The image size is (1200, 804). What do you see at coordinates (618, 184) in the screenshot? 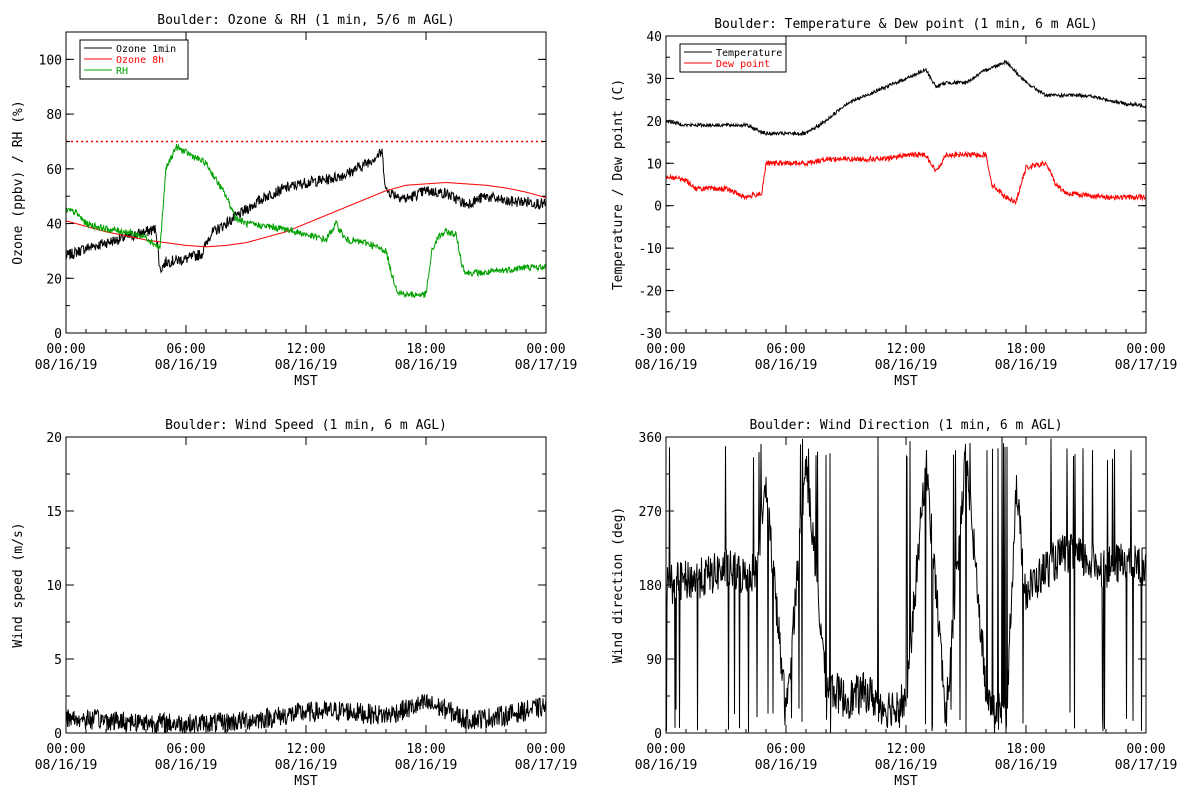
I see `y-axis-label: Temperature / Dew point (C)` at bounding box center [618, 184].